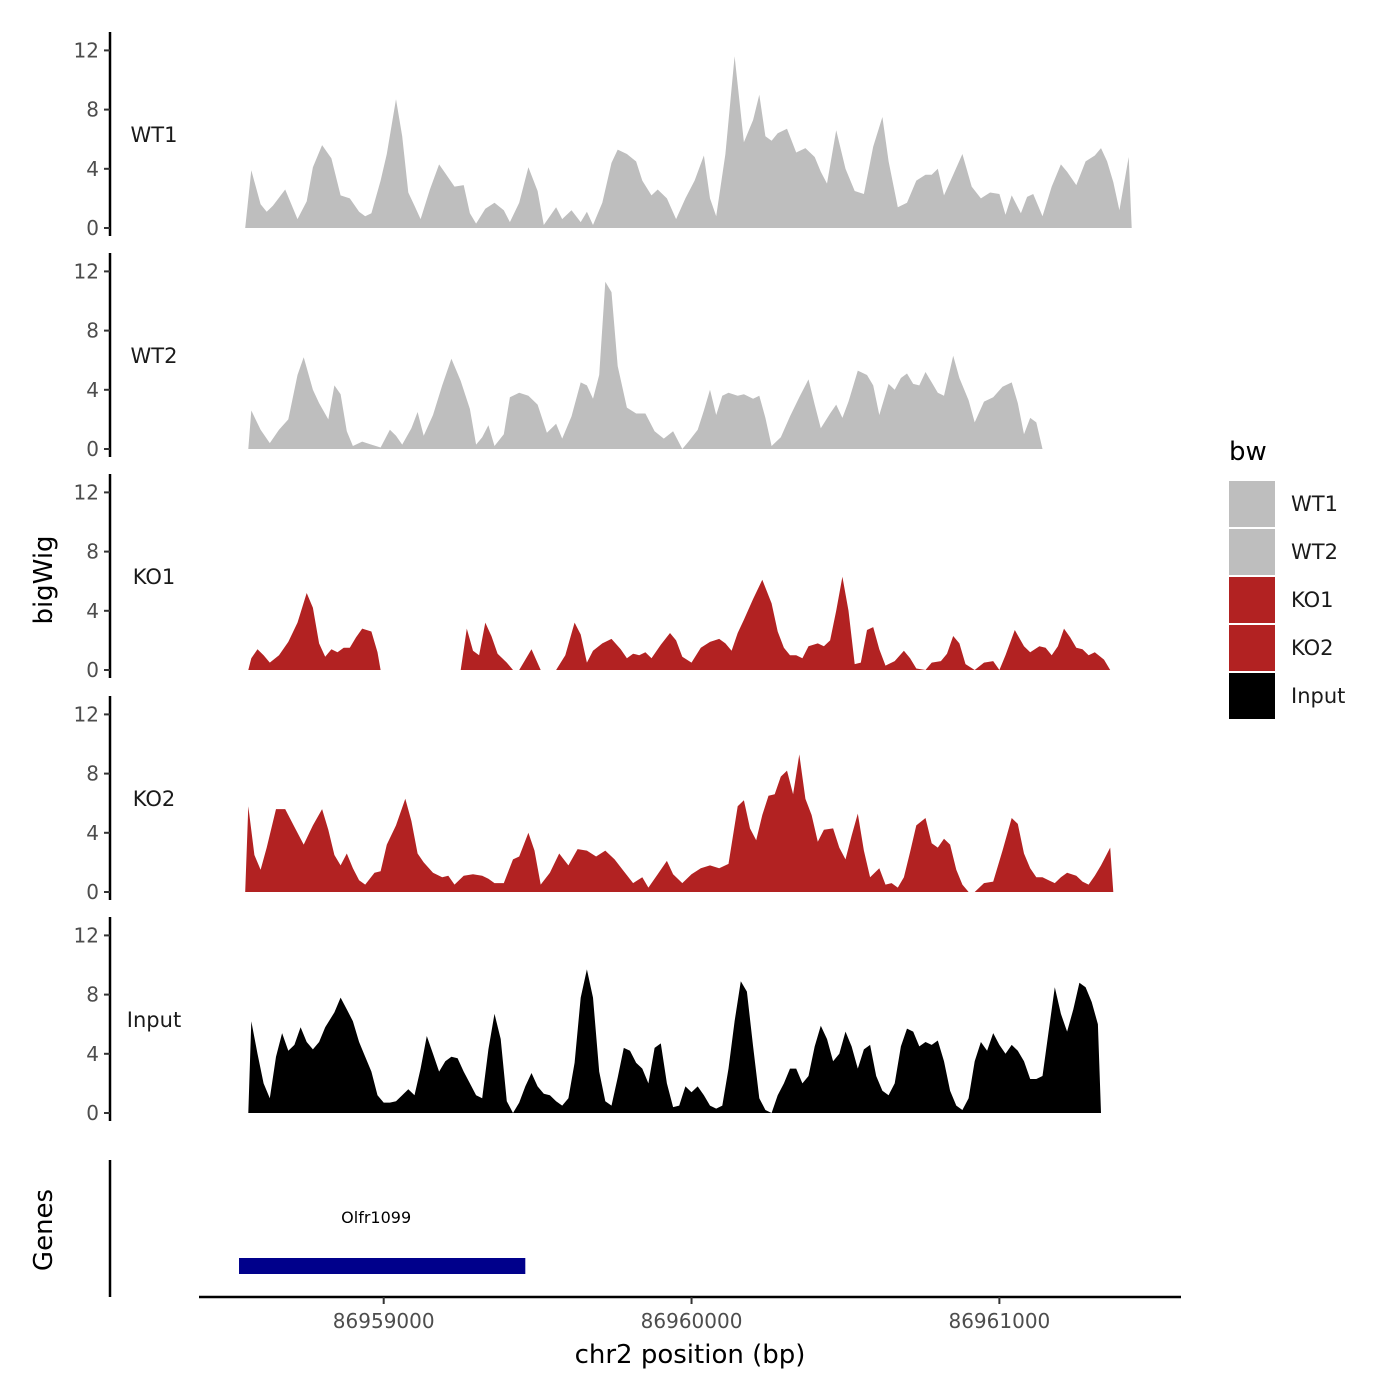  What do you see at coordinates (688, 142) in the screenshot?
I see `area-wt1` at bounding box center [688, 142].